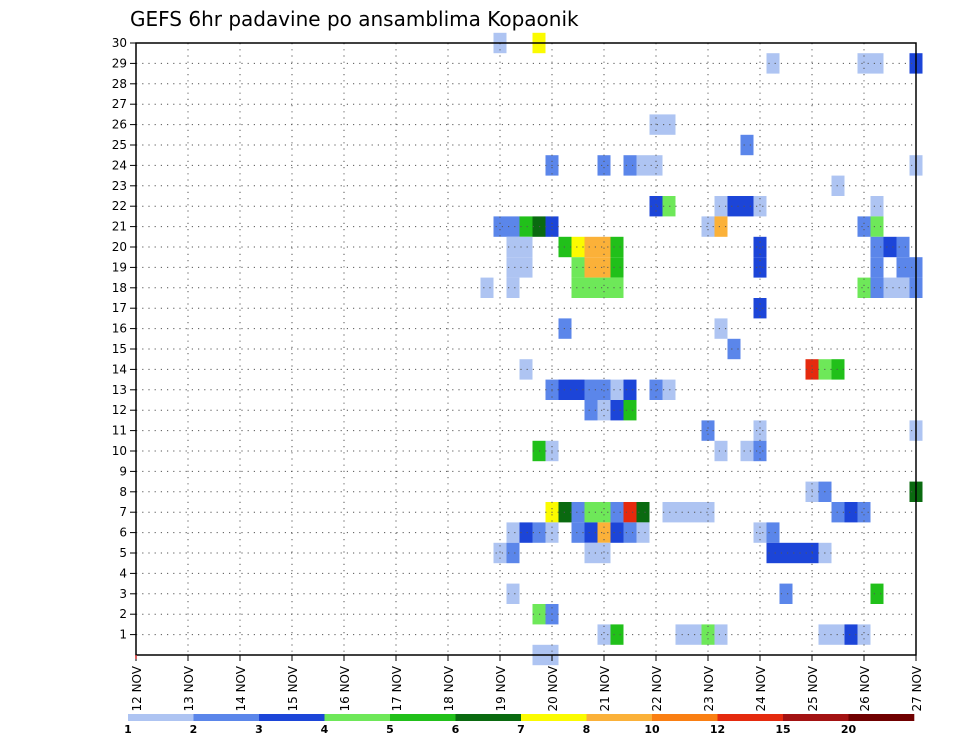 This screenshot has width=960, height=742. What do you see at coordinates (119, 308) in the screenshot?
I see `y-tick-label: 17` at bounding box center [119, 308].